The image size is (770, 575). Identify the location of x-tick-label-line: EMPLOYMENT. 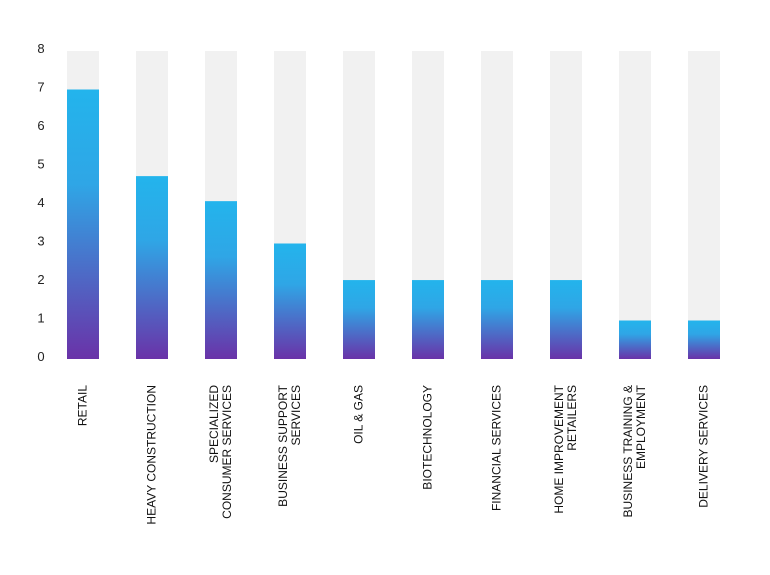
(641, 426).